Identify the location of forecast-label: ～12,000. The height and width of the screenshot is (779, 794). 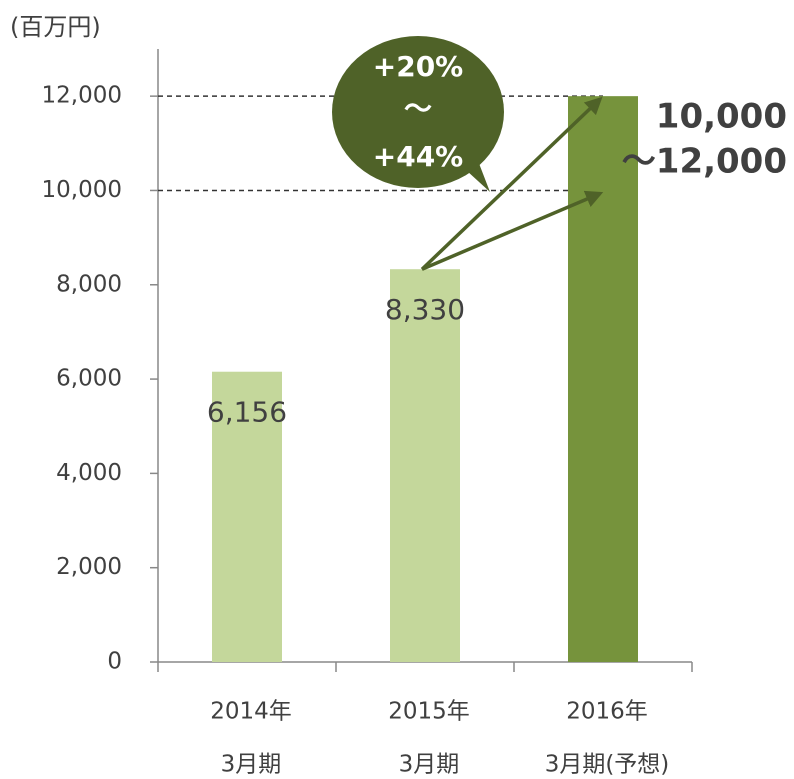
(704, 162).